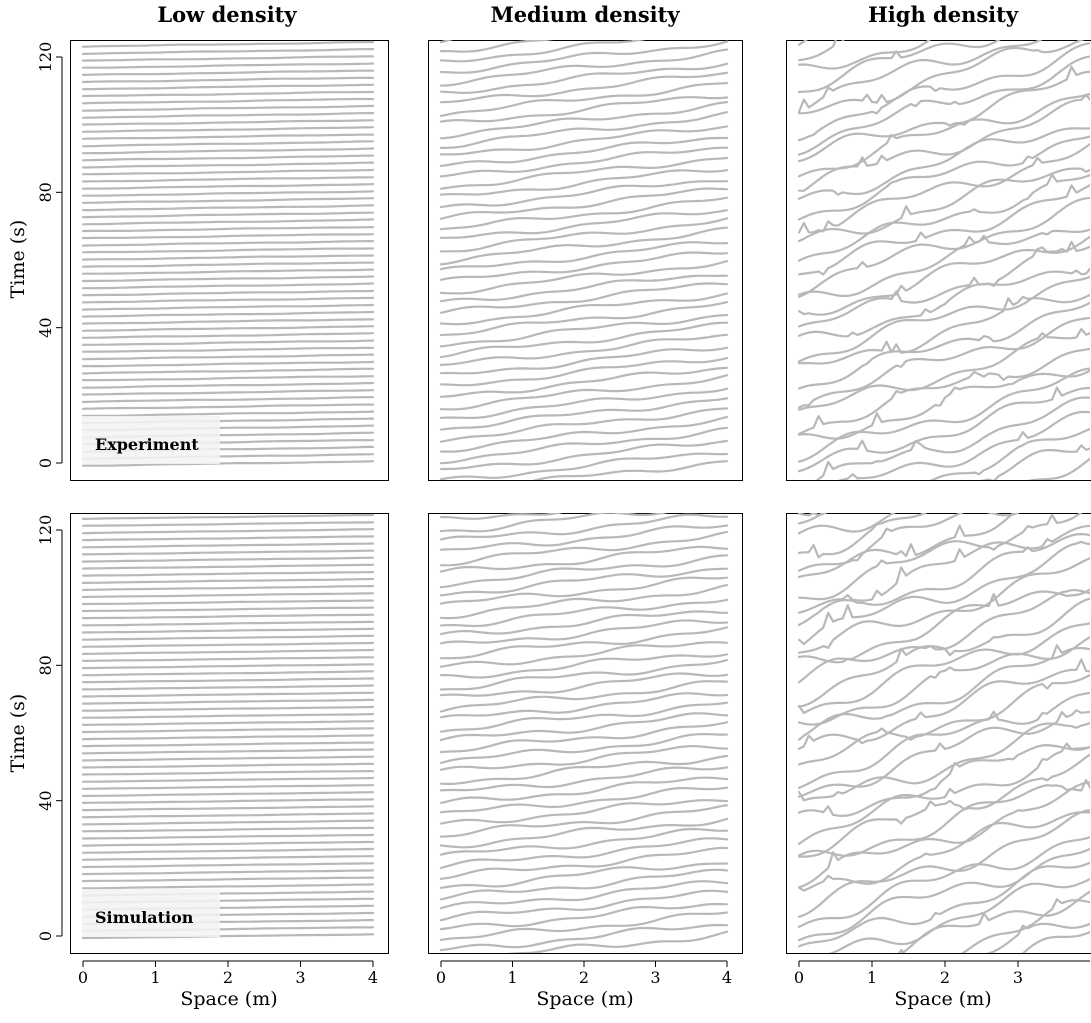  I want to click on y-tick-label: 80, so click(45, 192).